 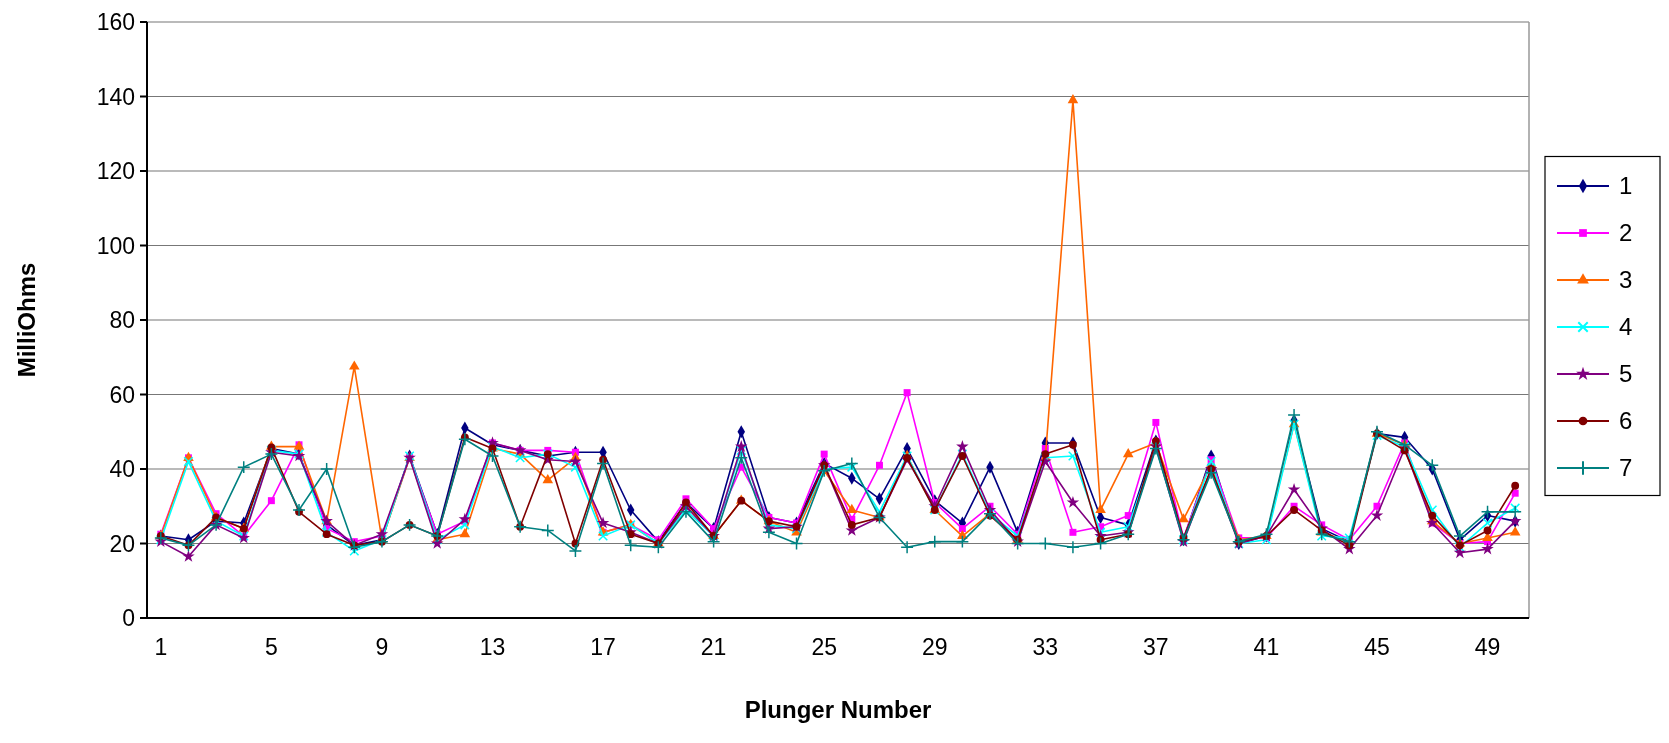 What do you see at coordinates (271, 647) in the screenshot?
I see `x-tick-label: 5` at bounding box center [271, 647].